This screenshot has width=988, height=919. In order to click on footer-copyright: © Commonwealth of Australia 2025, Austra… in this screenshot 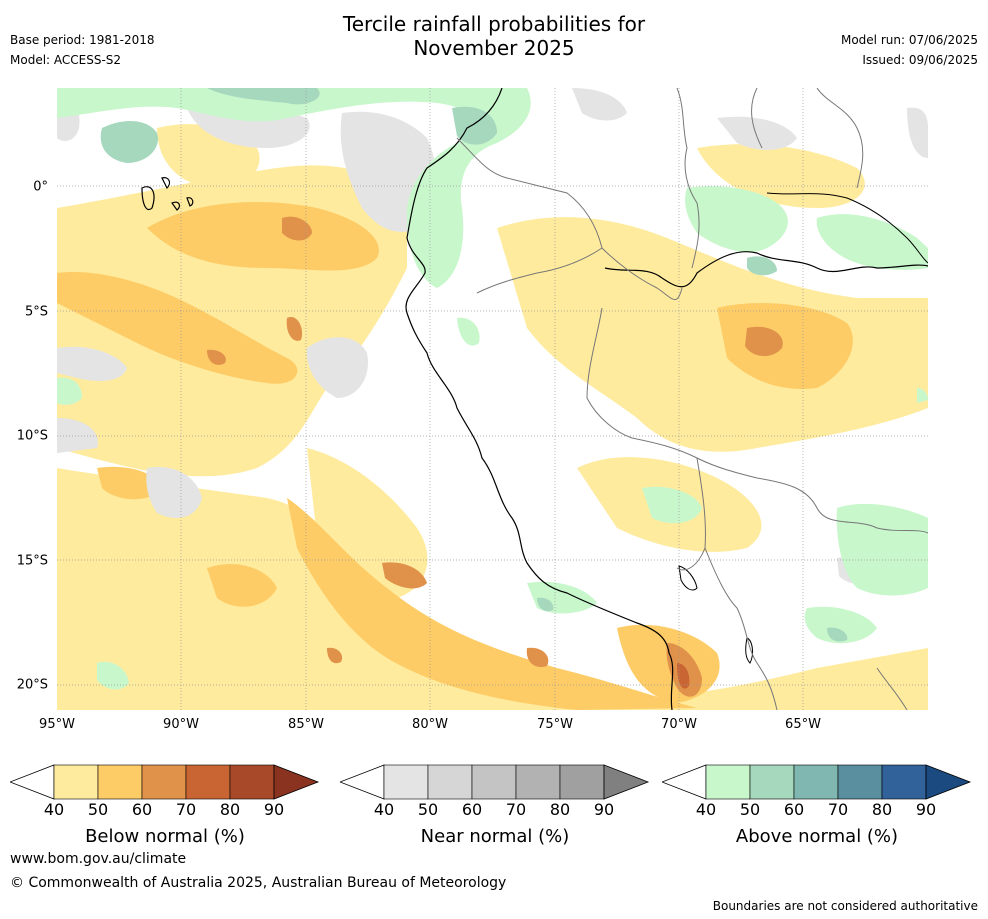, I will do `click(258, 883)`.